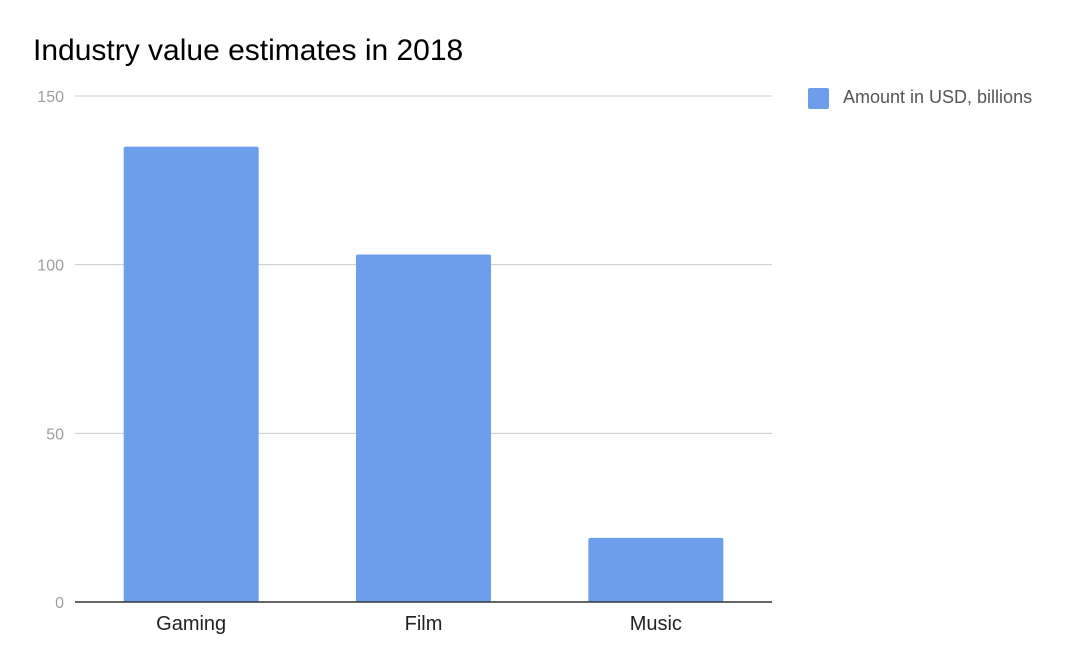 The width and height of the screenshot is (1080, 667). I want to click on y-tick-label: 150, so click(50, 97).